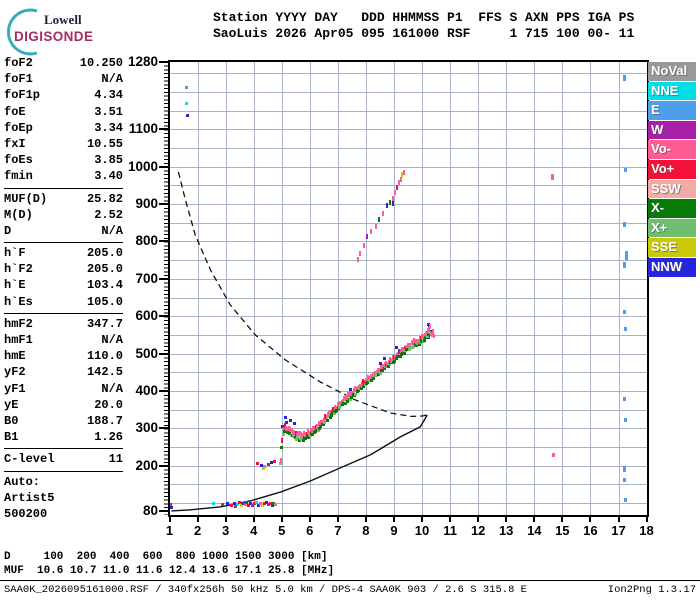 Image resolution: width=700 pixels, height=600 pixels. What do you see at coordinates (11, 404) in the screenshot?
I see `param-label: yE` at bounding box center [11, 404].